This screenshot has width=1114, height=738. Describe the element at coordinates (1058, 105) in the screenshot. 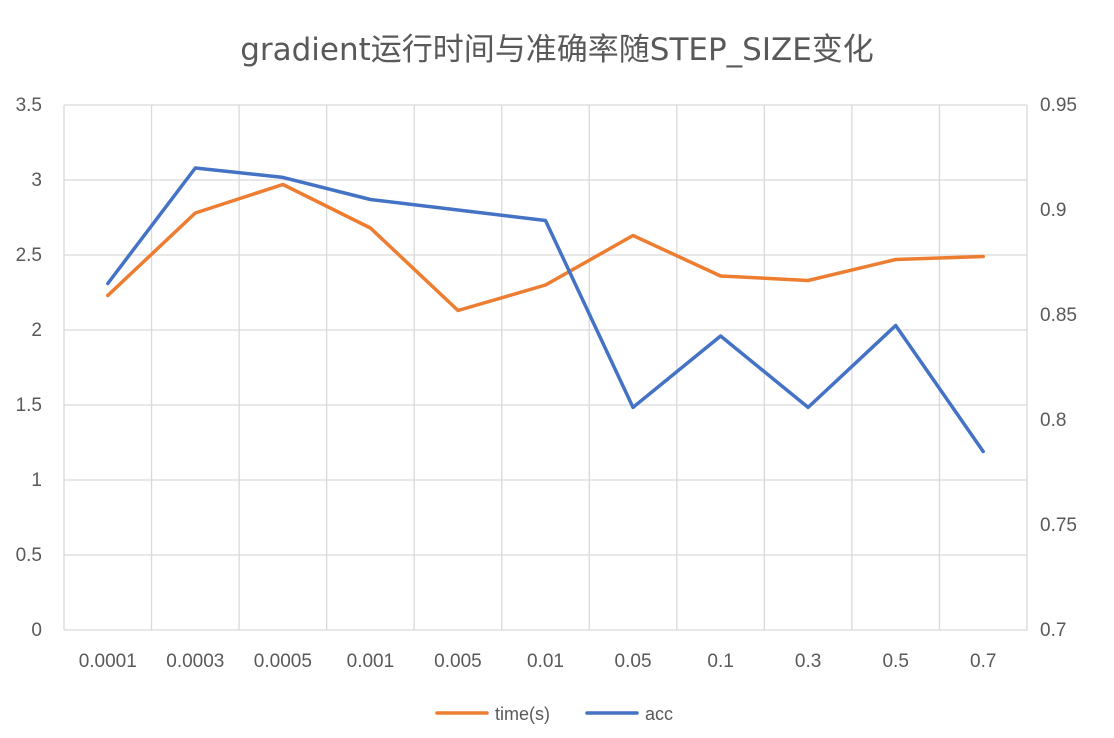

I see `y-right-tick-label: 0.95` at that location.